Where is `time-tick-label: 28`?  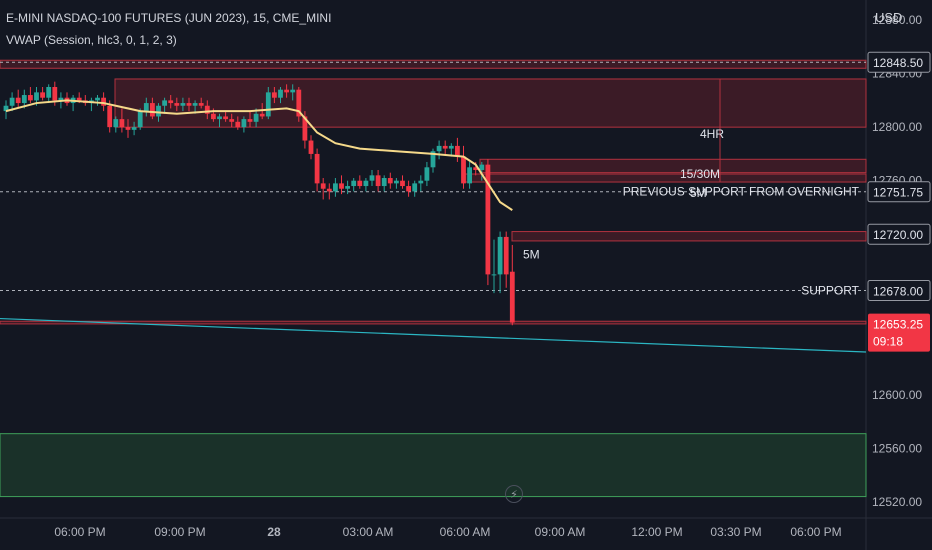
time-tick-label: 28 is located at coordinates (274, 532).